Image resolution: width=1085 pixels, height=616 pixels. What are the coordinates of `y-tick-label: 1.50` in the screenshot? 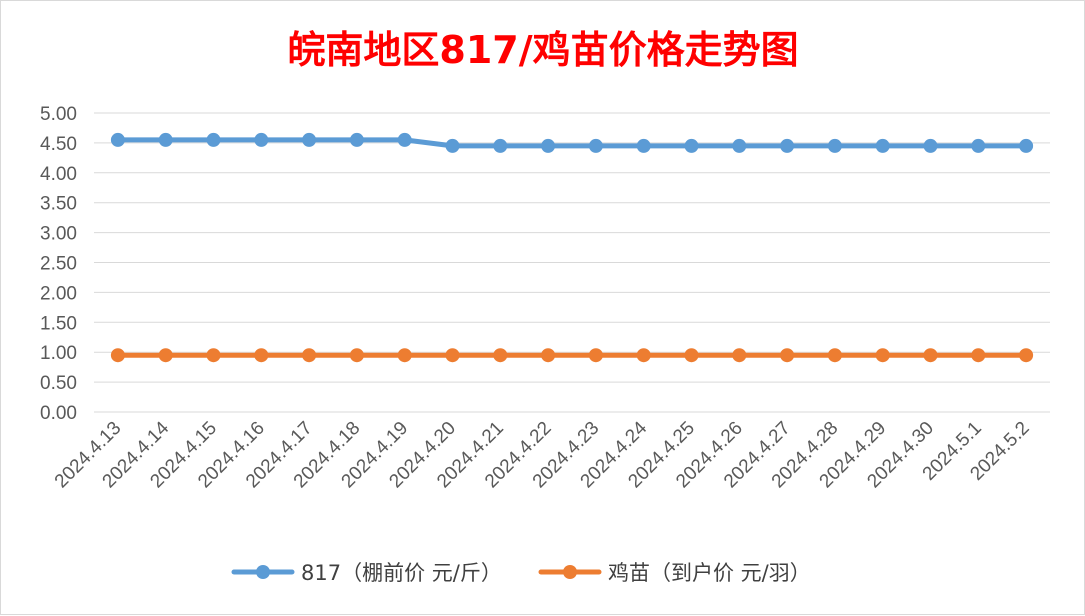 It's located at (58, 323).